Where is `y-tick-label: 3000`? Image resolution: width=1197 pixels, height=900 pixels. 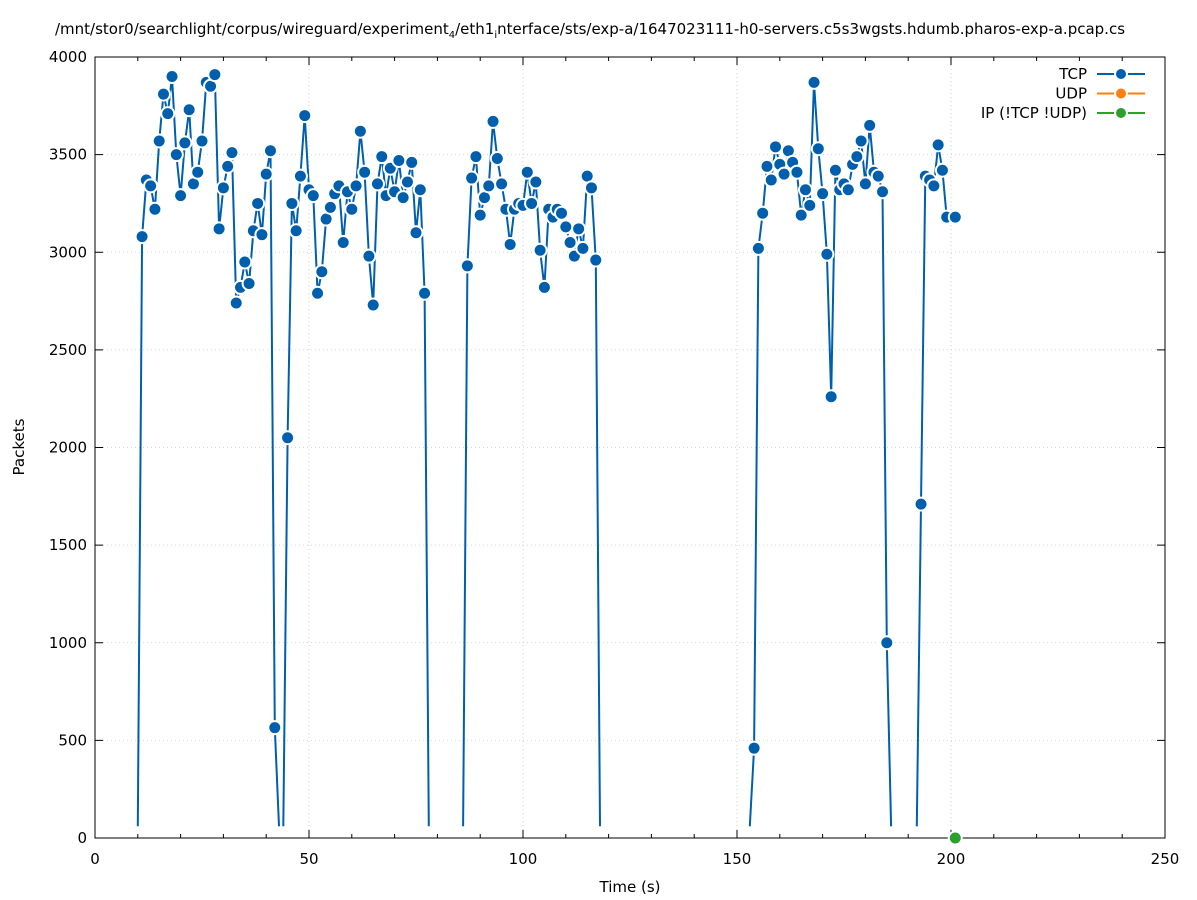 y-tick-label: 3000 is located at coordinates (68, 252).